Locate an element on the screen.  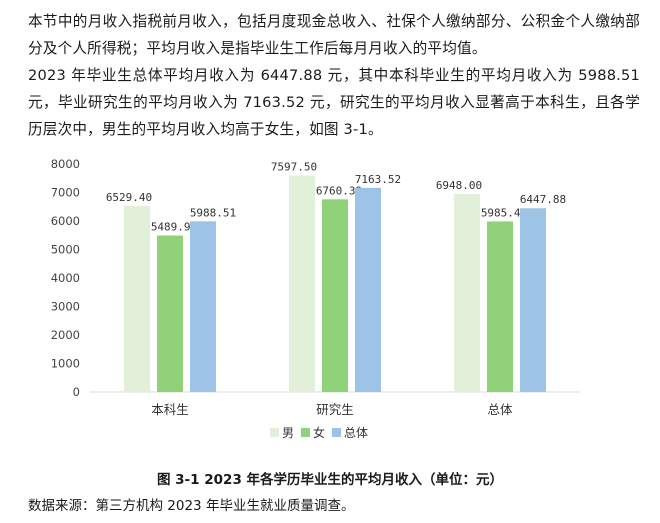
figure-caption: 图 3-1 2023 年各学历毕业生的平均月收入（单位：元） is located at coordinates (330, 480).